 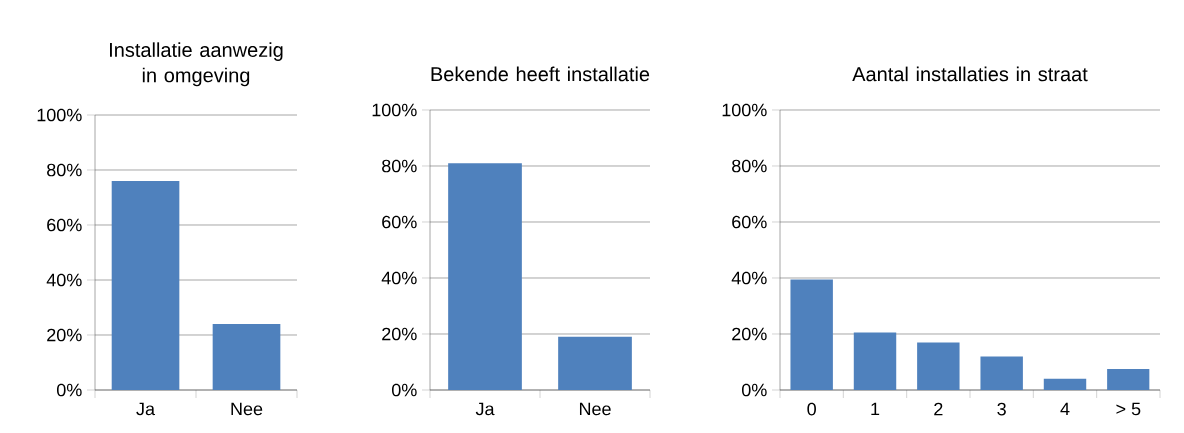 What do you see at coordinates (875, 409) in the screenshot?
I see `x-tick-label: 1` at bounding box center [875, 409].